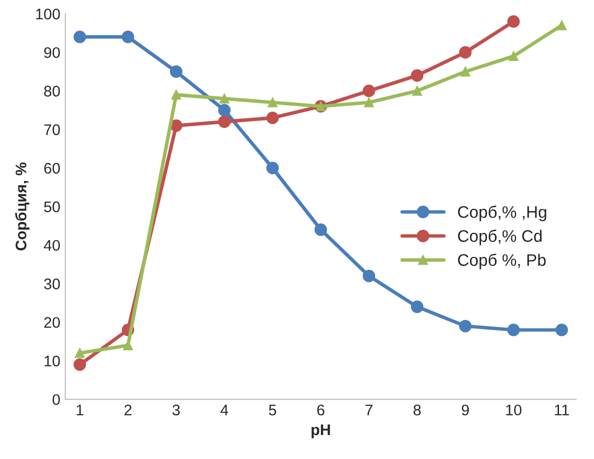  Describe the element at coordinates (22, 206) in the screenshot. I see `y-axis-title: Сорбция, %` at that location.